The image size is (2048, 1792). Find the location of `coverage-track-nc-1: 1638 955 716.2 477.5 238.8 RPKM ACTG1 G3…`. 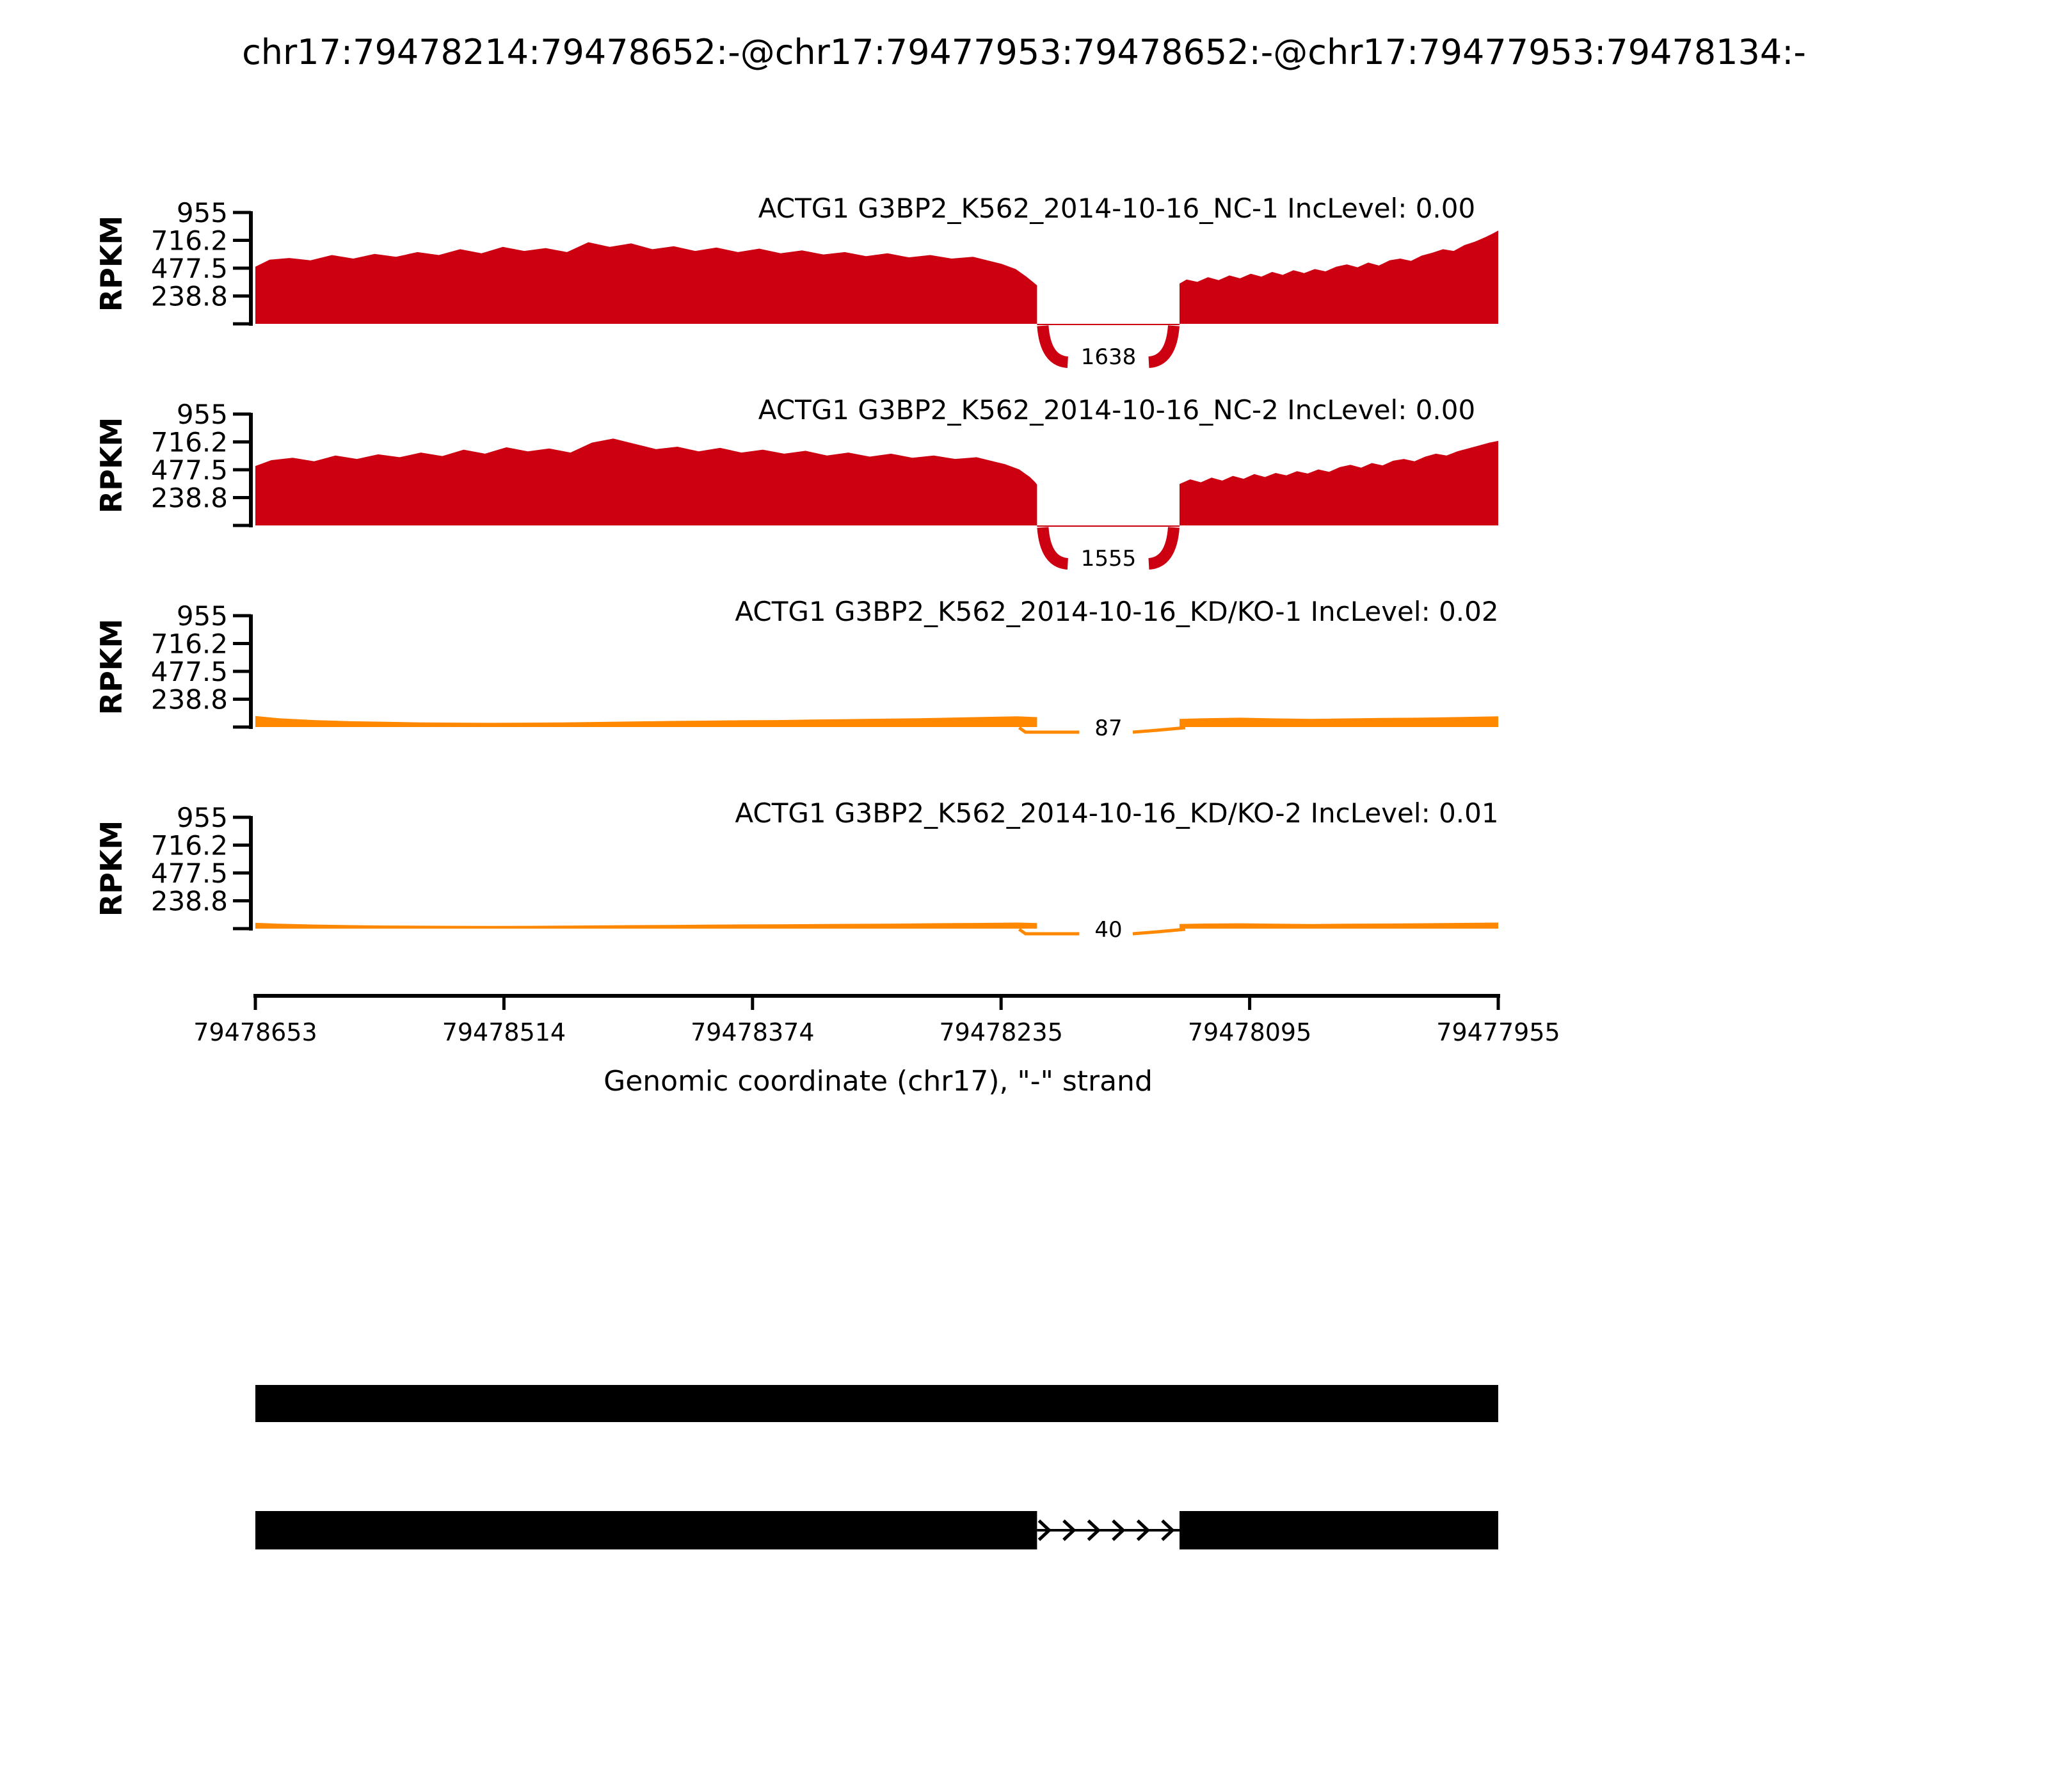

coverage-track-nc-1: 1638 955 716.2 477.5 238.8 RPKM ACTG1 G3… is located at coordinates (796, 281).